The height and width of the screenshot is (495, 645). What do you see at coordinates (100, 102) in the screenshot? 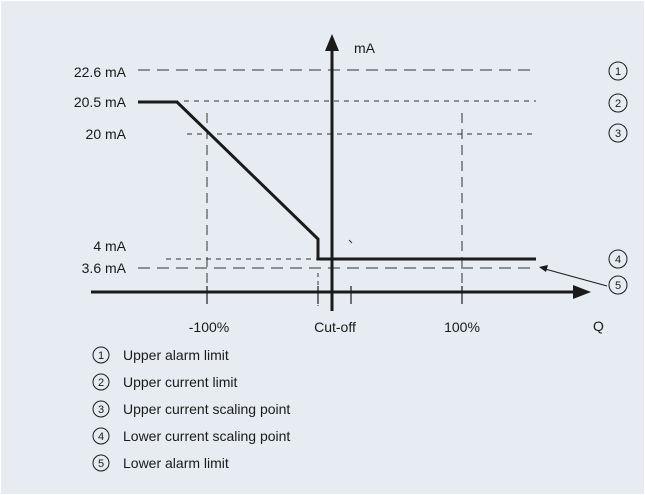
I see `y-level-label-20-5: 20.5 mA` at bounding box center [100, 102].